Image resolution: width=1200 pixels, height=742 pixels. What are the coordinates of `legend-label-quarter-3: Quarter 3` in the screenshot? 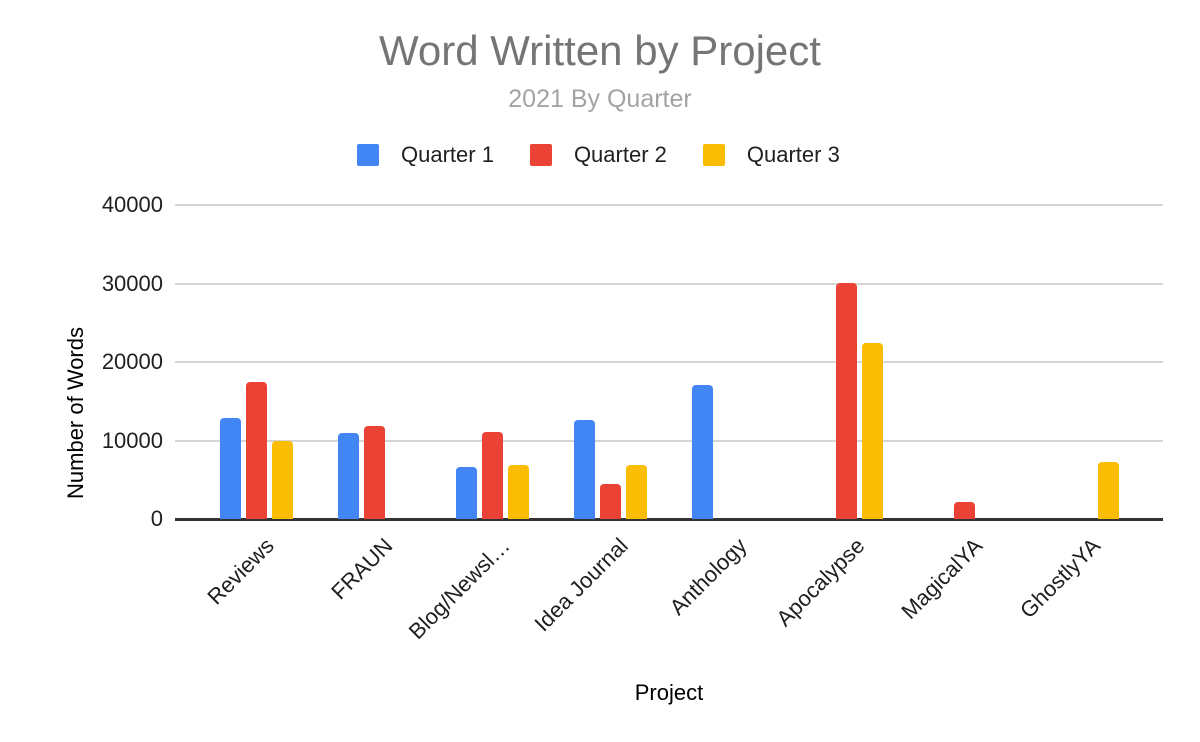 It's located at (793, 154).